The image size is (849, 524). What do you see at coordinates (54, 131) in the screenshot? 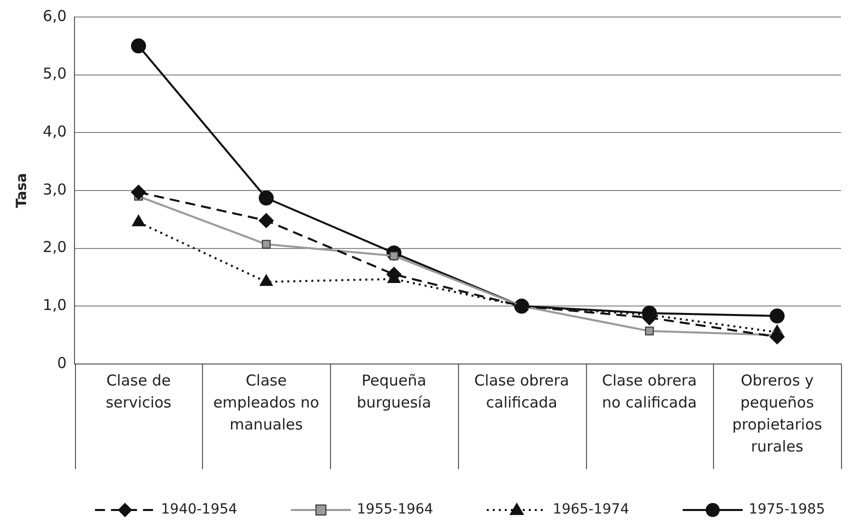
I see `y-tick-label: 4,0` at bounding box center [54, 131].